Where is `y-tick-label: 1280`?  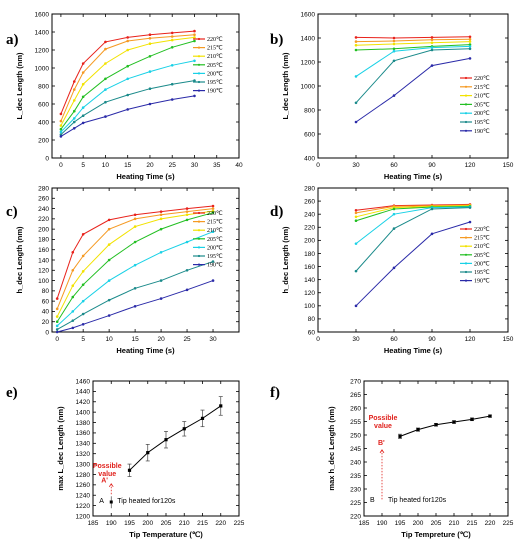 y-tick-label: 1280 is located at coordinates (83, 475).